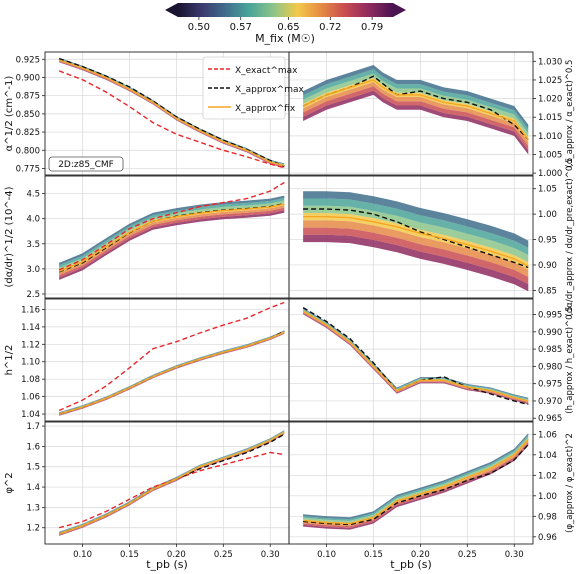 Image resolution: width=582 pixels, height=574 pixels. I want to click on y-tick-label: 1.14, so click(30, 328).